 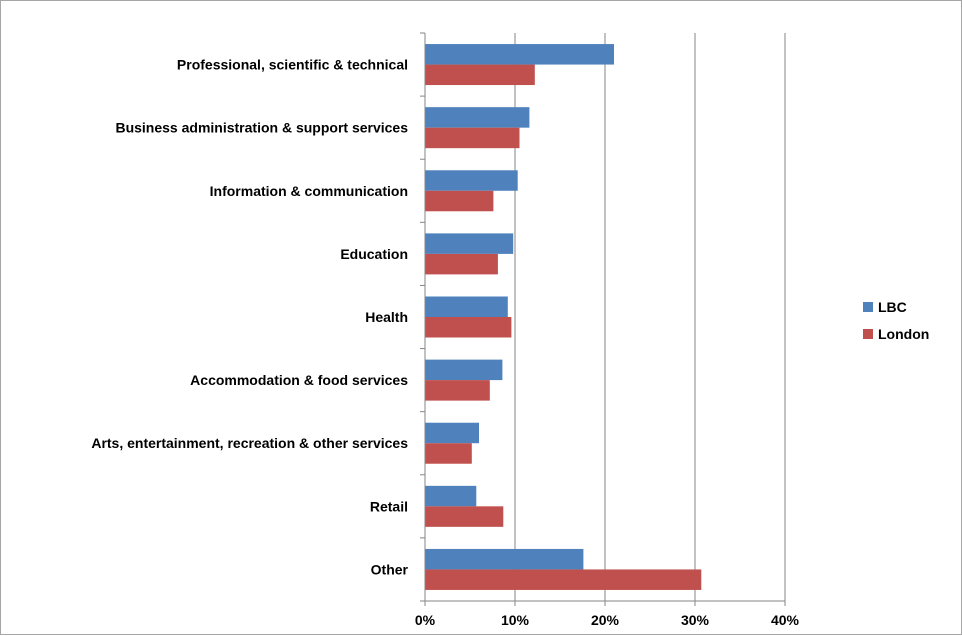 I want to click on x-tick-label: 30%, so click(x=695, y=620).